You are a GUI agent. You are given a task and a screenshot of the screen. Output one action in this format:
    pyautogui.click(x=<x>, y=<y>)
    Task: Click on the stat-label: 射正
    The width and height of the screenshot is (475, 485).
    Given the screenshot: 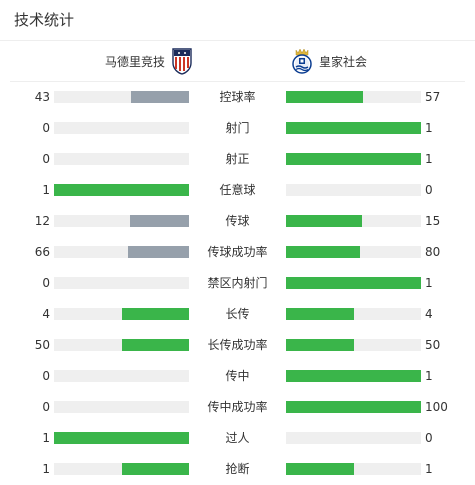 What is the action you would take?
    pyautogui.click(x=237, y=159)
    